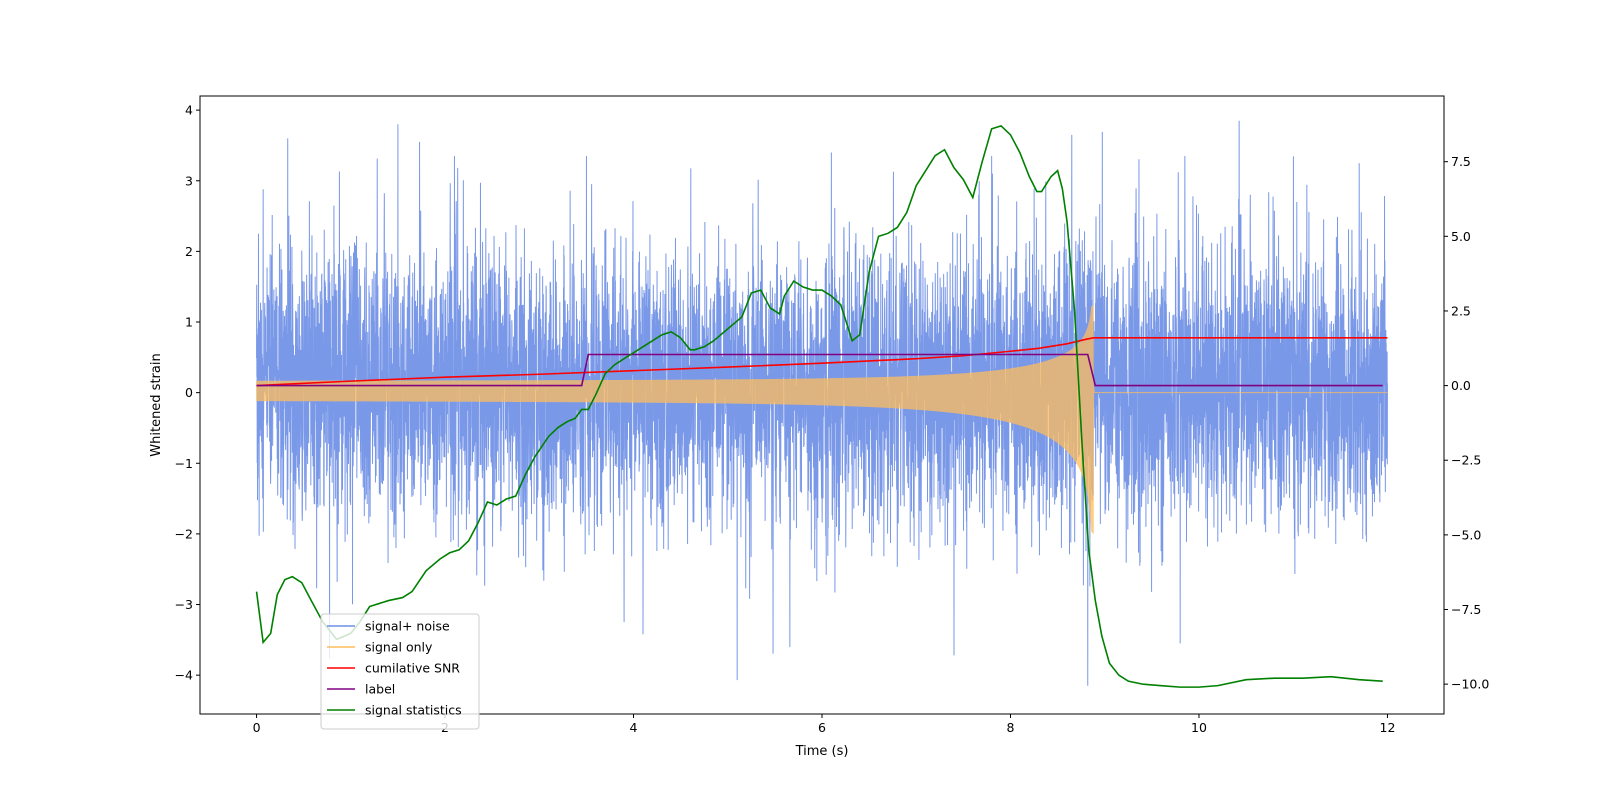 Image resolution: width=1600 pixels, height=804 pixels. What do you see at coordinates (1011, 727) in the screenshot?
I see `x-tick-label: 8` at bounding box center [1011, 727].